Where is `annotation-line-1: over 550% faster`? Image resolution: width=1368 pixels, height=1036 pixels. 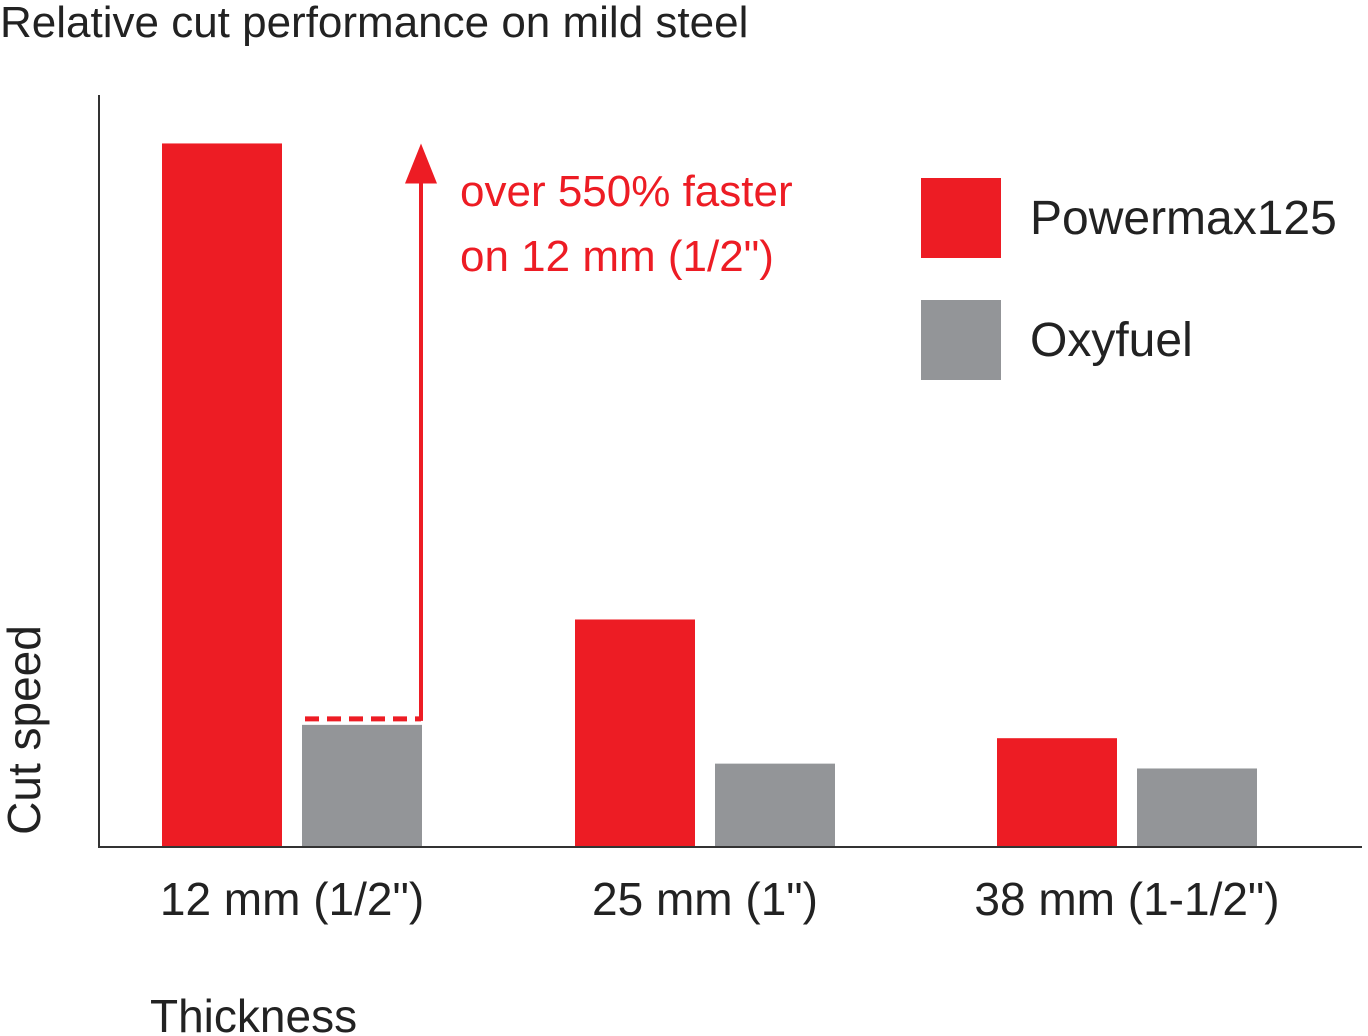
annotation-line-1: over 550% faster is located at coordinates (626, 191).